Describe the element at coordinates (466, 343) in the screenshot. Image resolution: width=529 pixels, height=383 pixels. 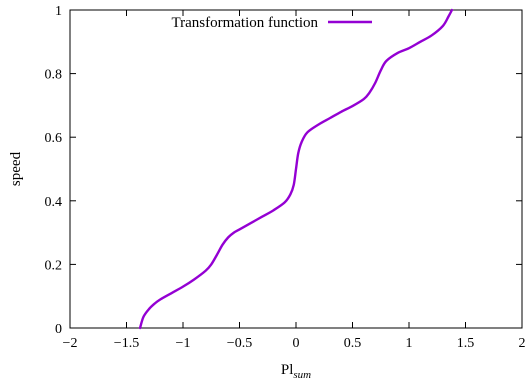
I see `x-tick-label: 1.5` at that location.